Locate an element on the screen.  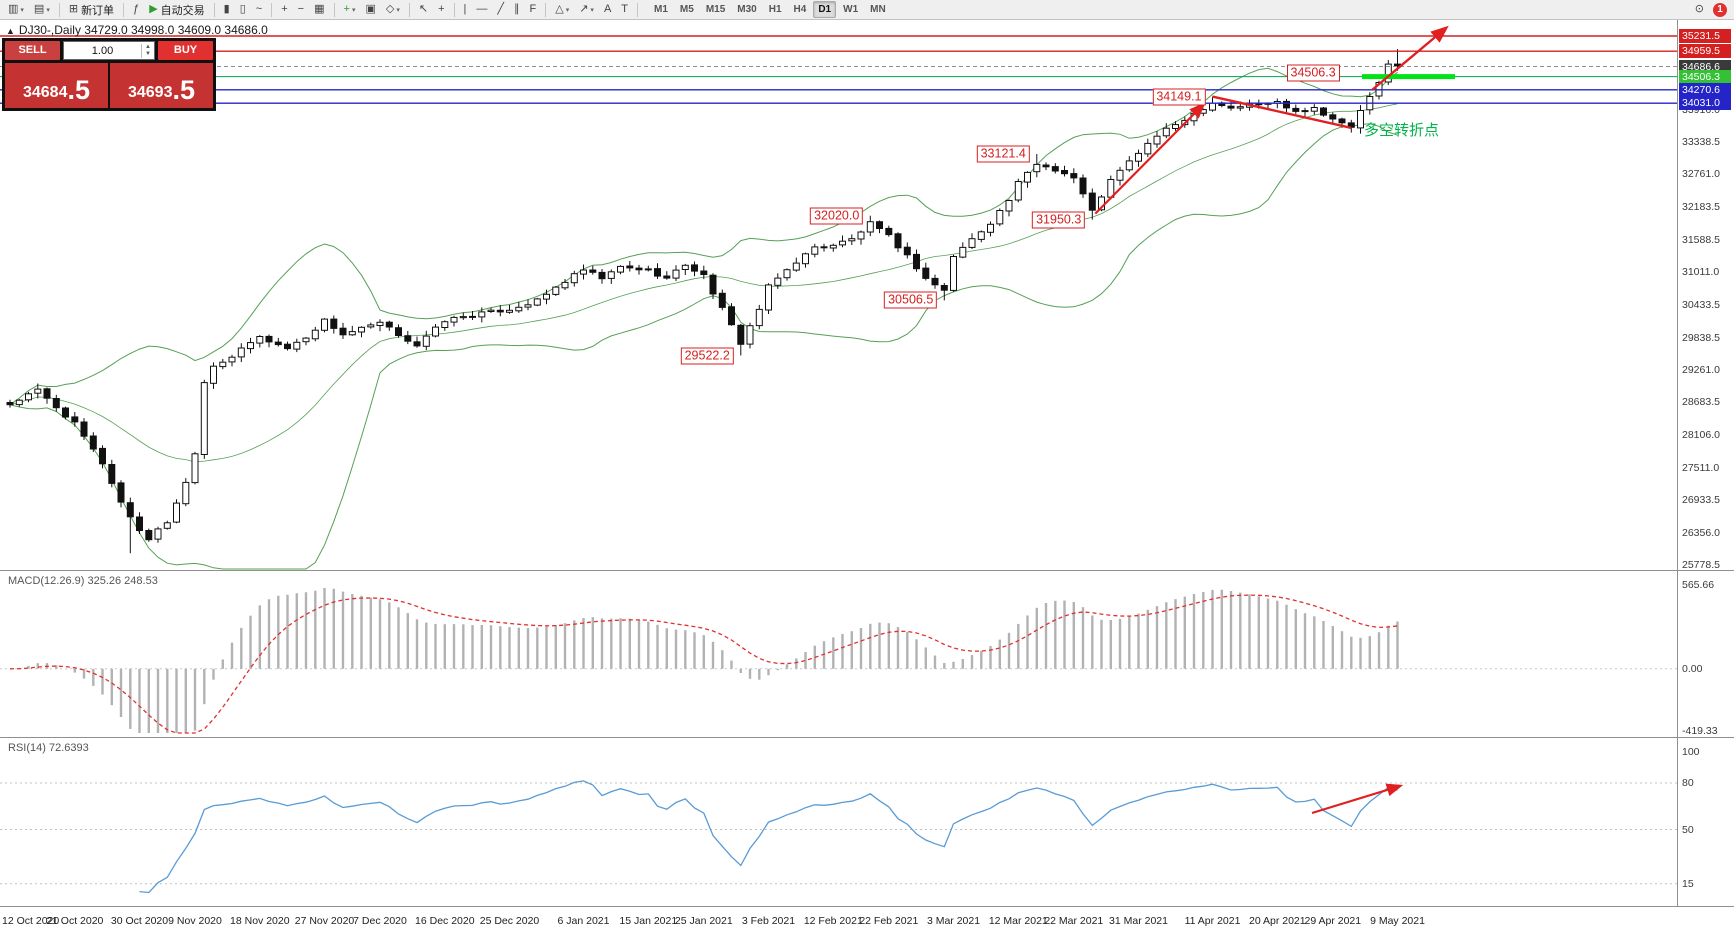
timeframe-h4: H4 is located at coordinates (800, 9).